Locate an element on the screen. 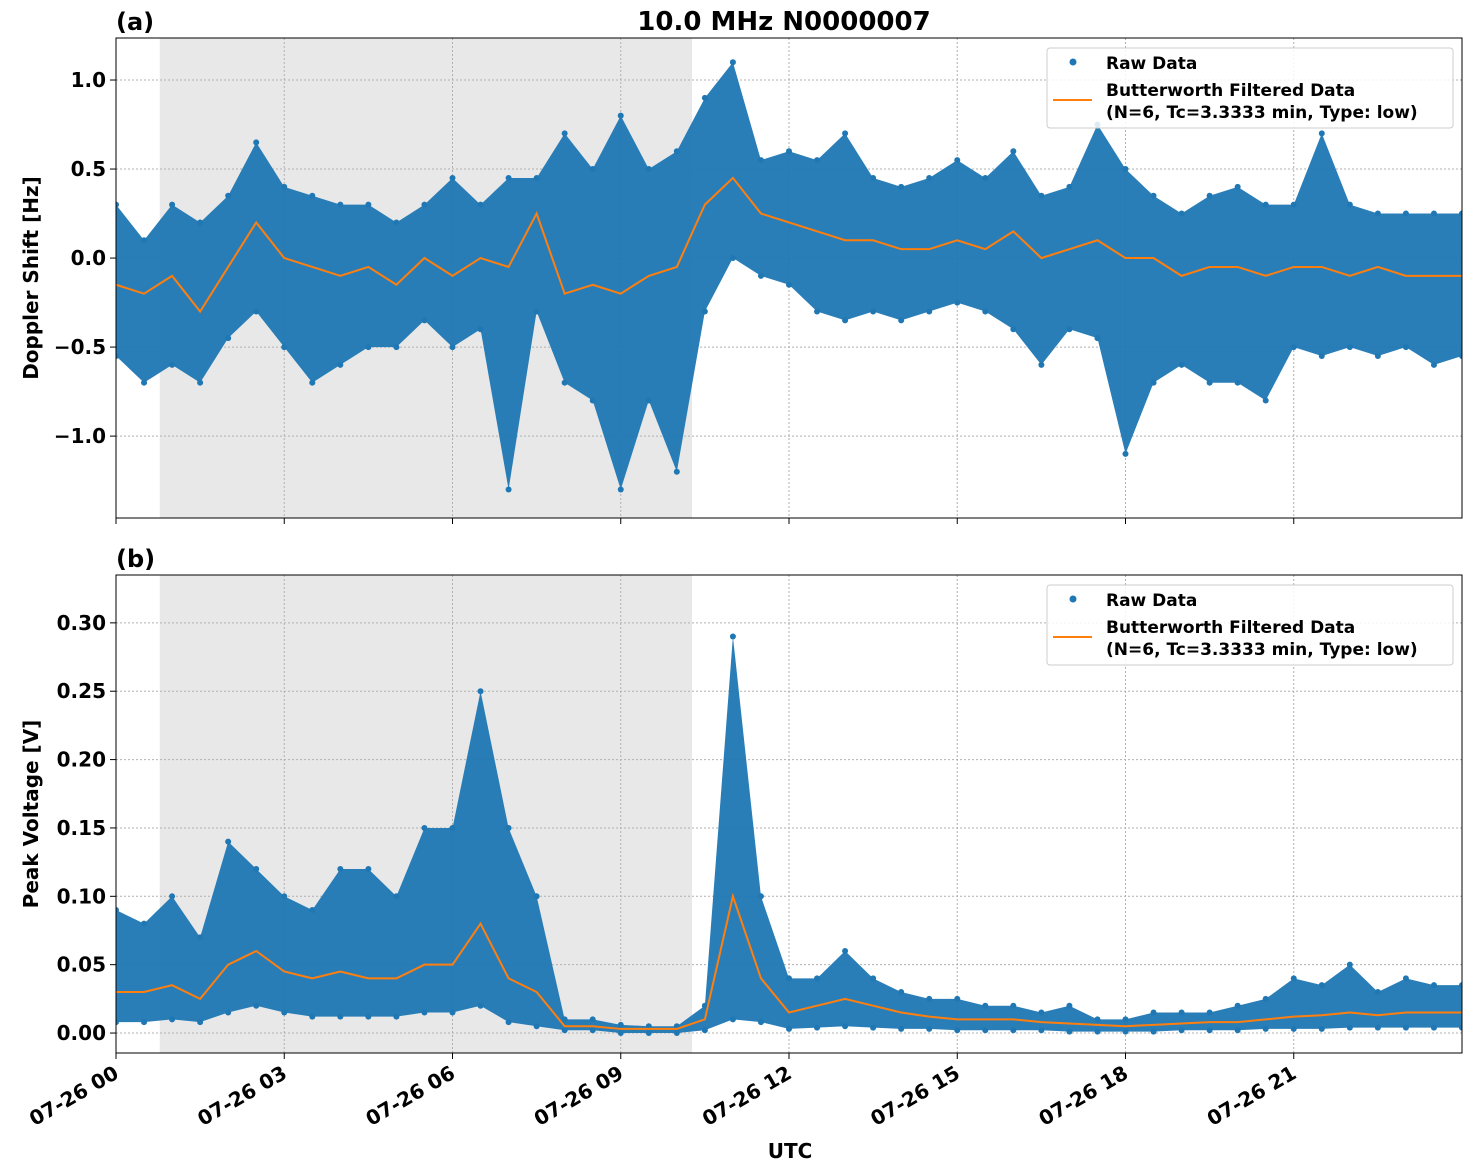  y-tick-label: −1.0 is located at coordinates (80, 436).